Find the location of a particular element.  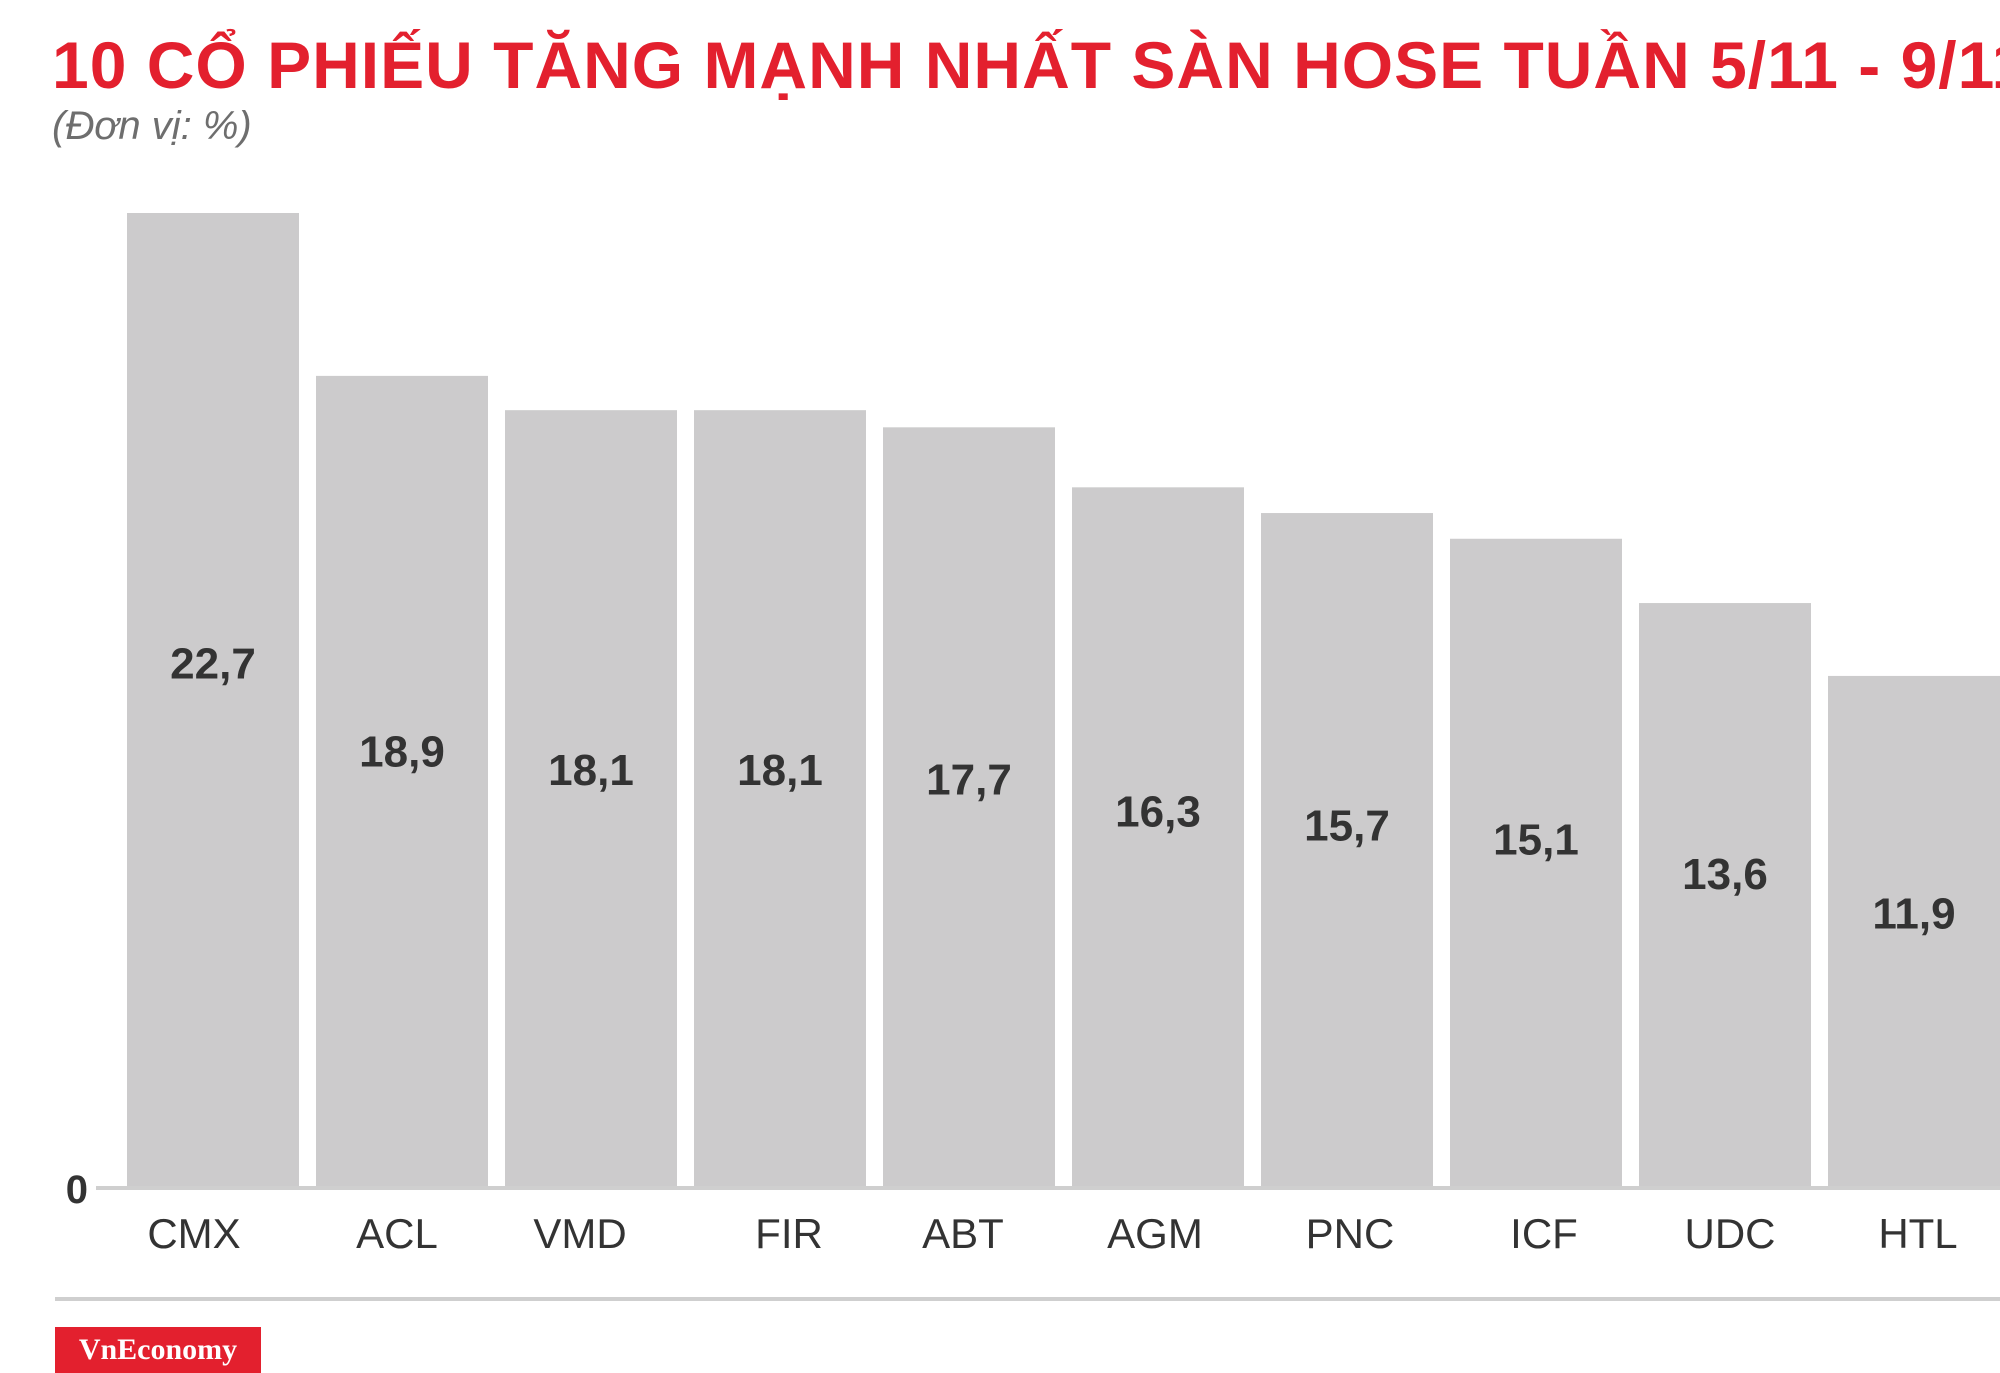

x-axis-category-label: PNC is located at coordinates (1350, 1233).